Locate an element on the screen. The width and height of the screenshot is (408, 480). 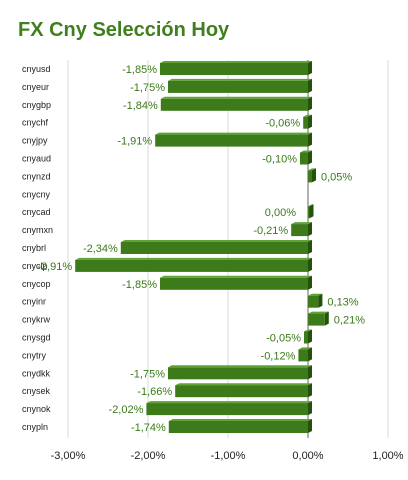
category-label: cnydkk is located at coordinates (36, 373).